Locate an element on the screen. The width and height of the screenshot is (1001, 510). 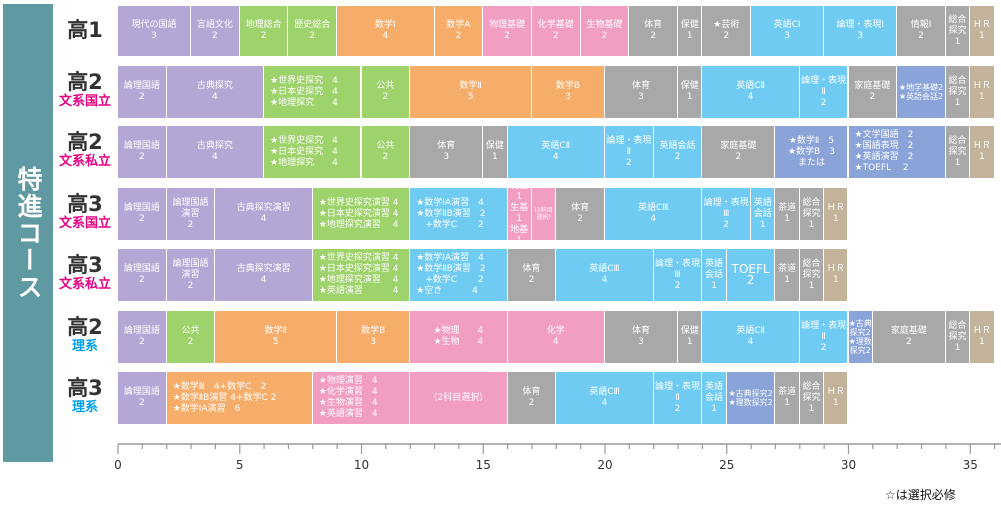
subject-cell: ★物理 4 ★生物 4 is located at coordinates (459, 337).